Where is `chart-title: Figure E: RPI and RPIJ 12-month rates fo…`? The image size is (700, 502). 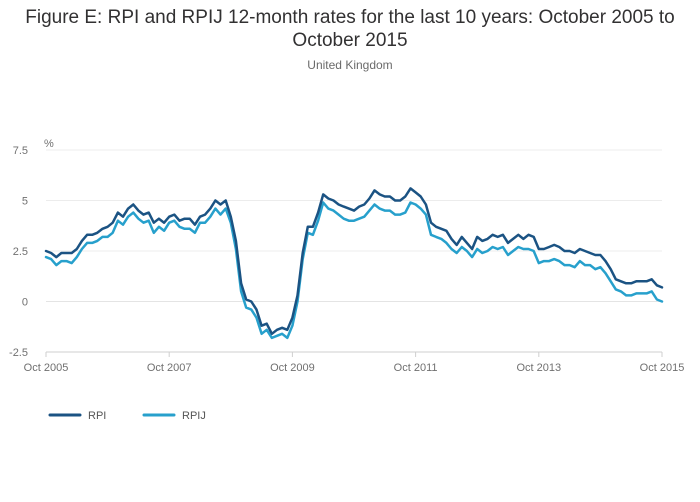 chart-title: Figure E: RPI and RPIJ 12-month rates fo… is located at coordinates (350, 29).